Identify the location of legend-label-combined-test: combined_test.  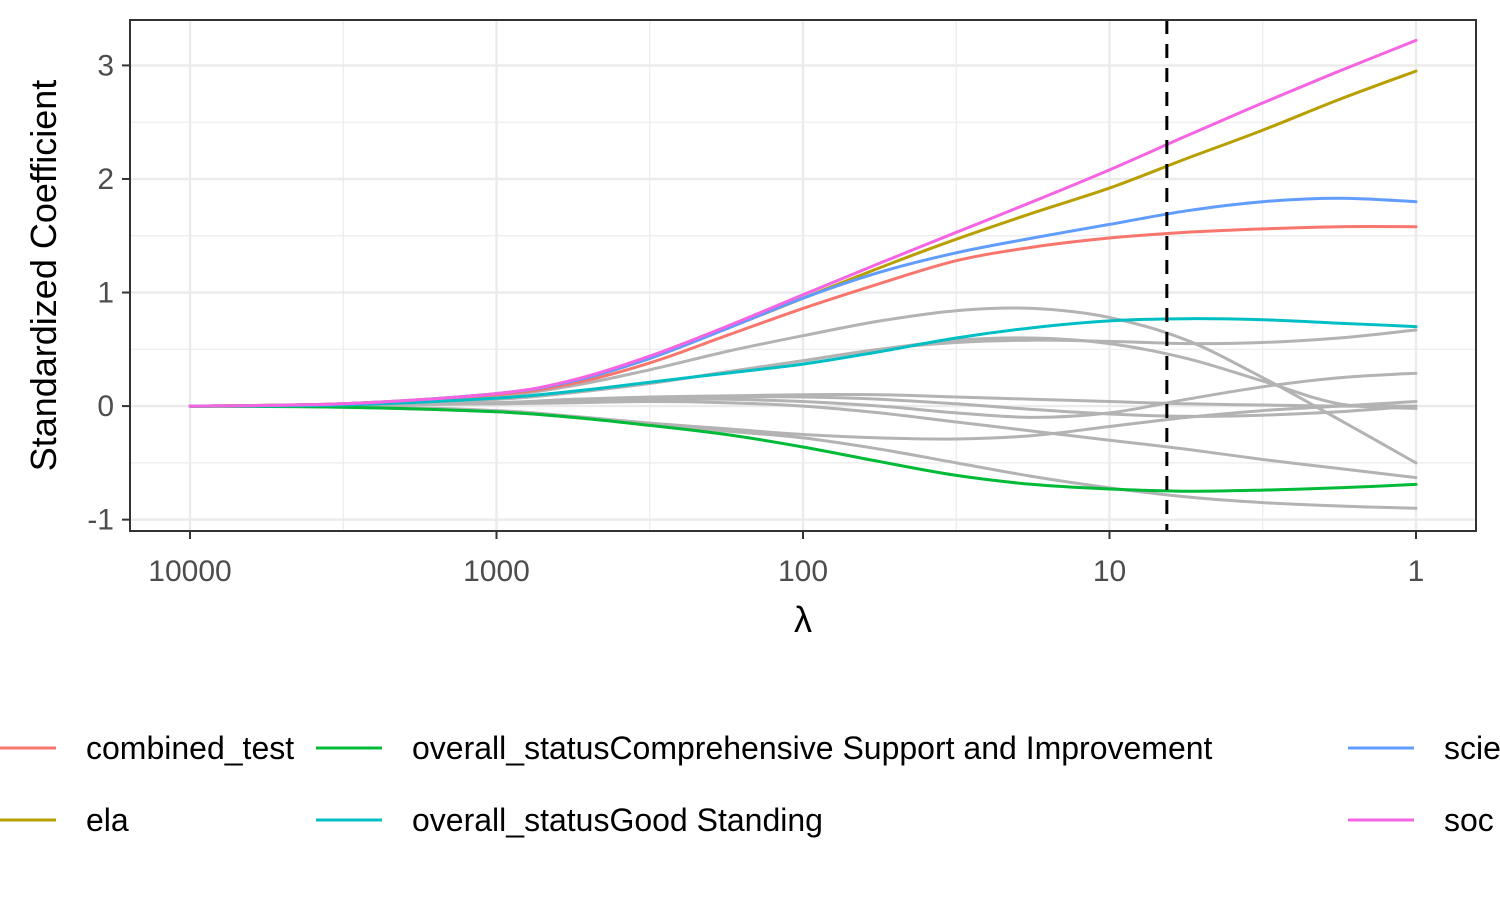
(190, 748).